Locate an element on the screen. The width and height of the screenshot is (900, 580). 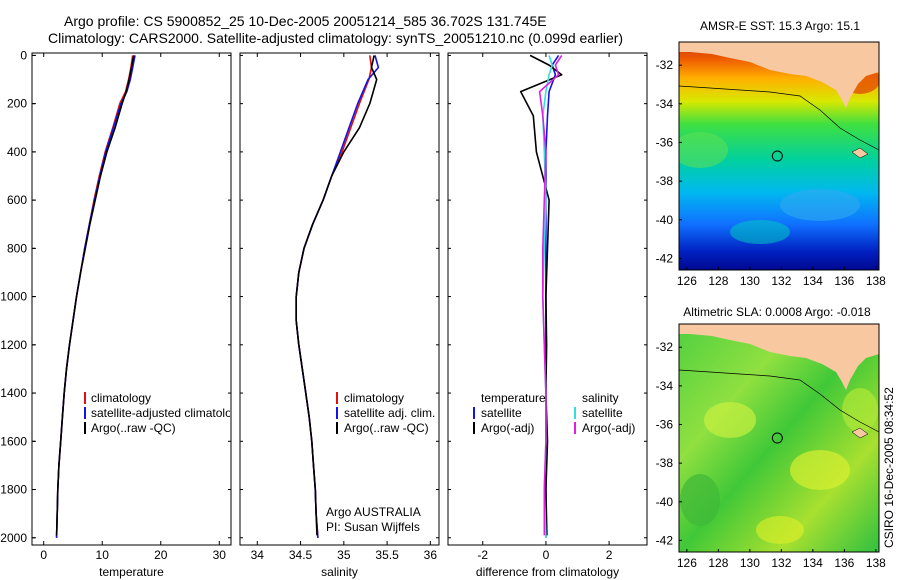
sla-island is located at coordinates (860, 433).